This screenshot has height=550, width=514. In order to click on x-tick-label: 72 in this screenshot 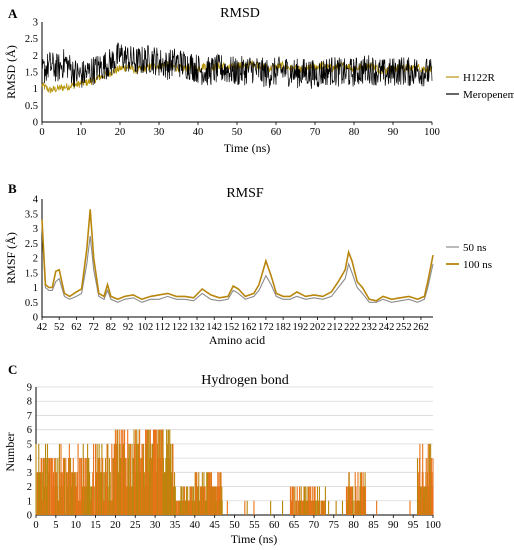, I will do `click(93, 327)`.